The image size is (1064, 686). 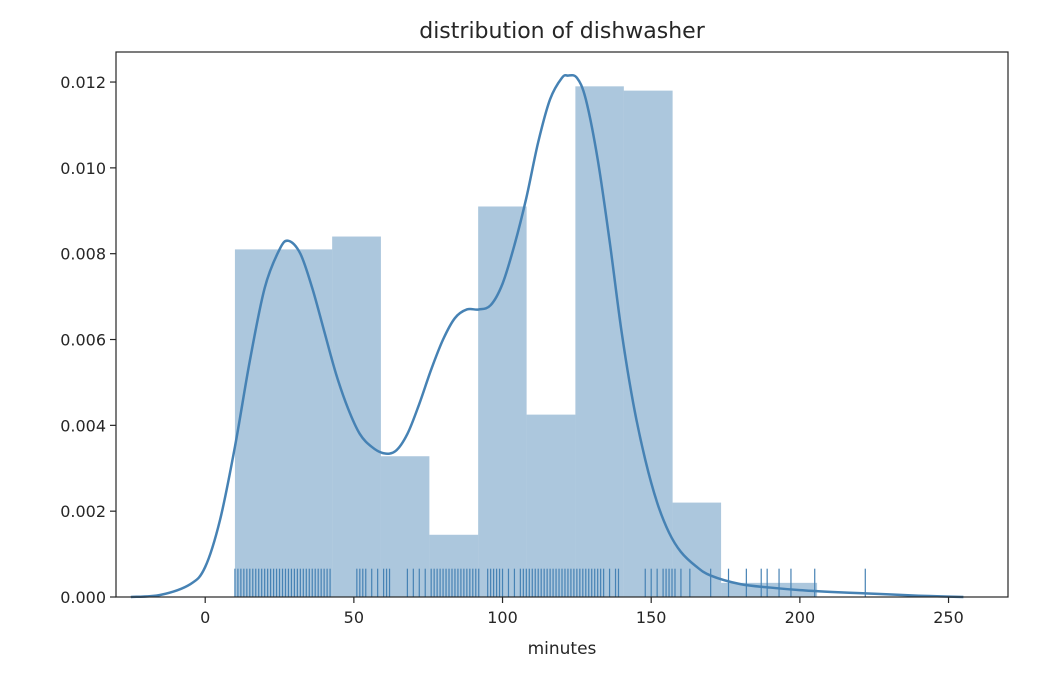 I want to click on y-tick-label: 0.012, so click(x=83, y=82).